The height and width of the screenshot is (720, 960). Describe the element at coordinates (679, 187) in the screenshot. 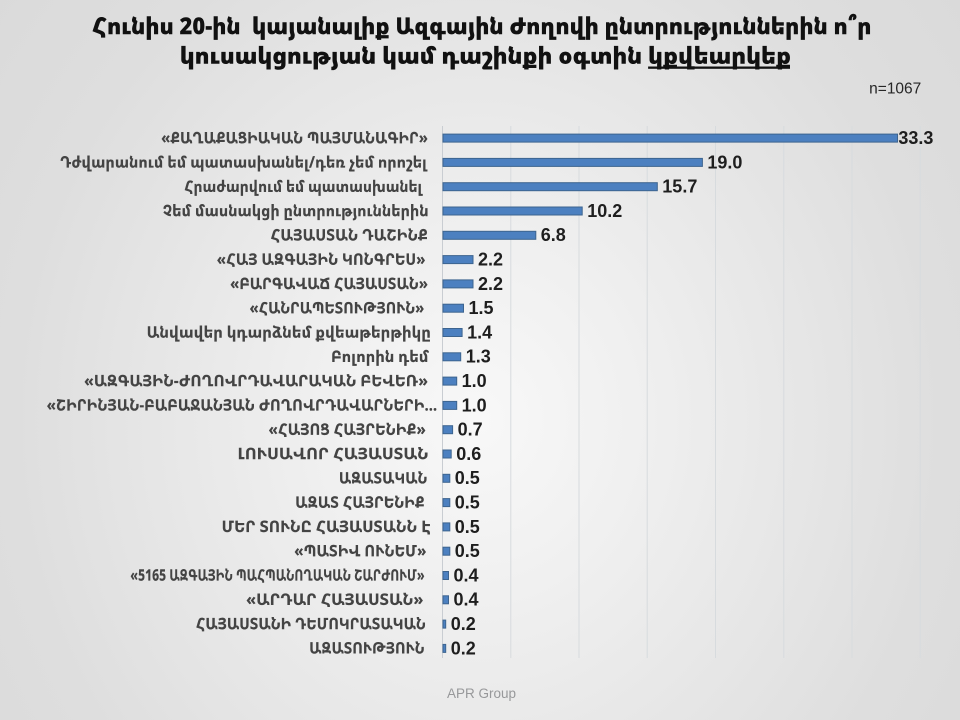

I see `svg-text: 15.7` at that location.